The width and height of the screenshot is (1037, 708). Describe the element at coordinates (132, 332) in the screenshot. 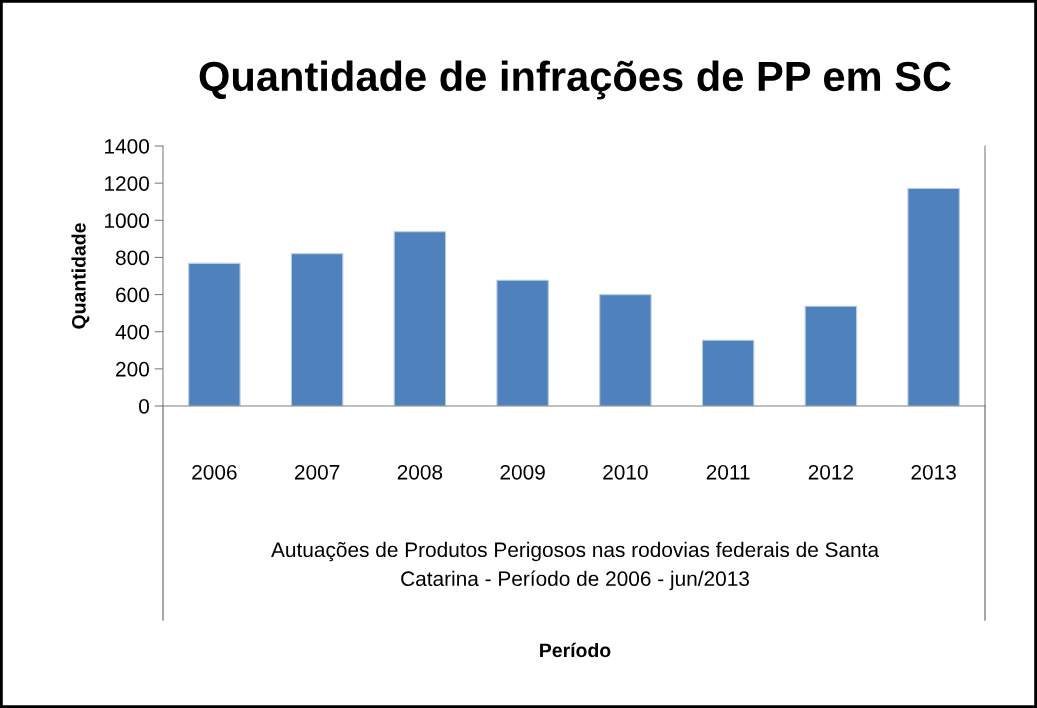

I see `y-tick-label: 400` at that location.